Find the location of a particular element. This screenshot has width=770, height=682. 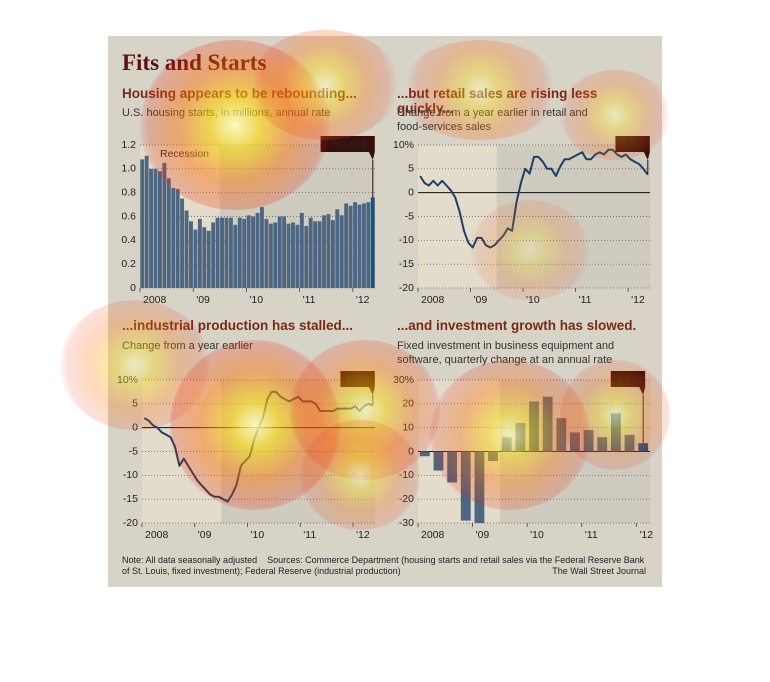

y-tick-label: 0.2 is located at coordinates (128, 264).